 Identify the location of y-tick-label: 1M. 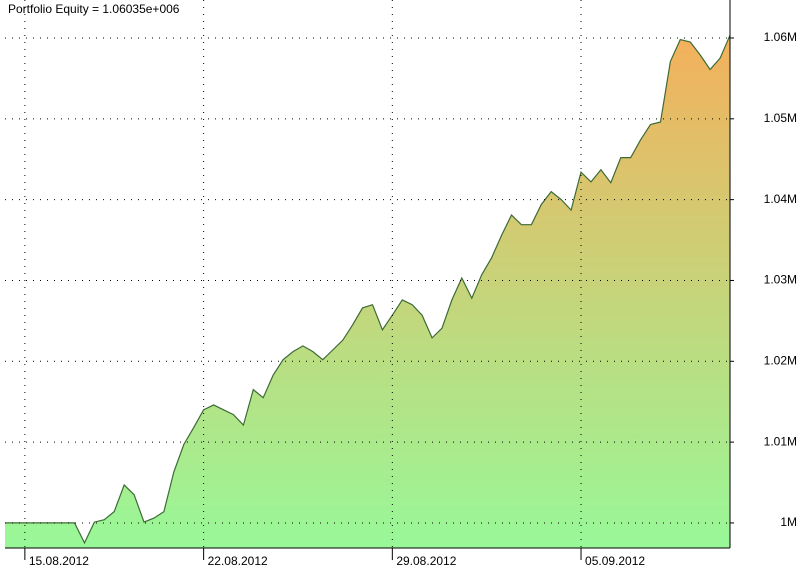
(788, 522).